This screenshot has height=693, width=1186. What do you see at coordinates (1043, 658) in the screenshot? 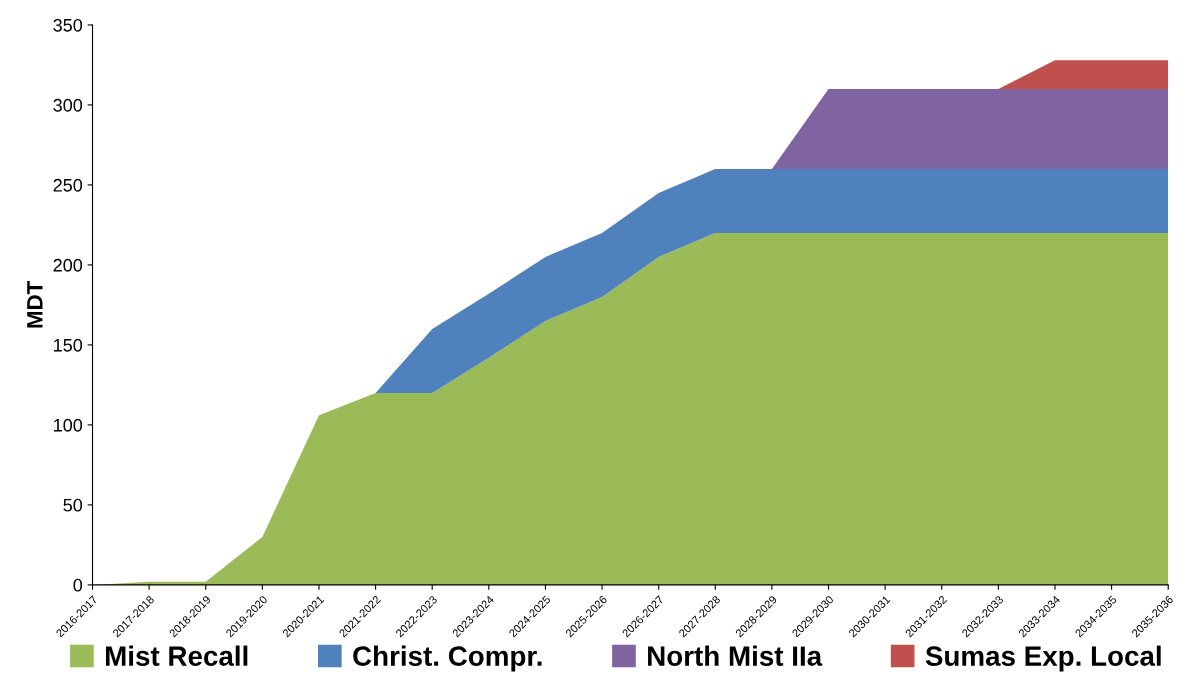
I see `legend-label: Sumas Exp. Local` at bounding box center [1043, 658].